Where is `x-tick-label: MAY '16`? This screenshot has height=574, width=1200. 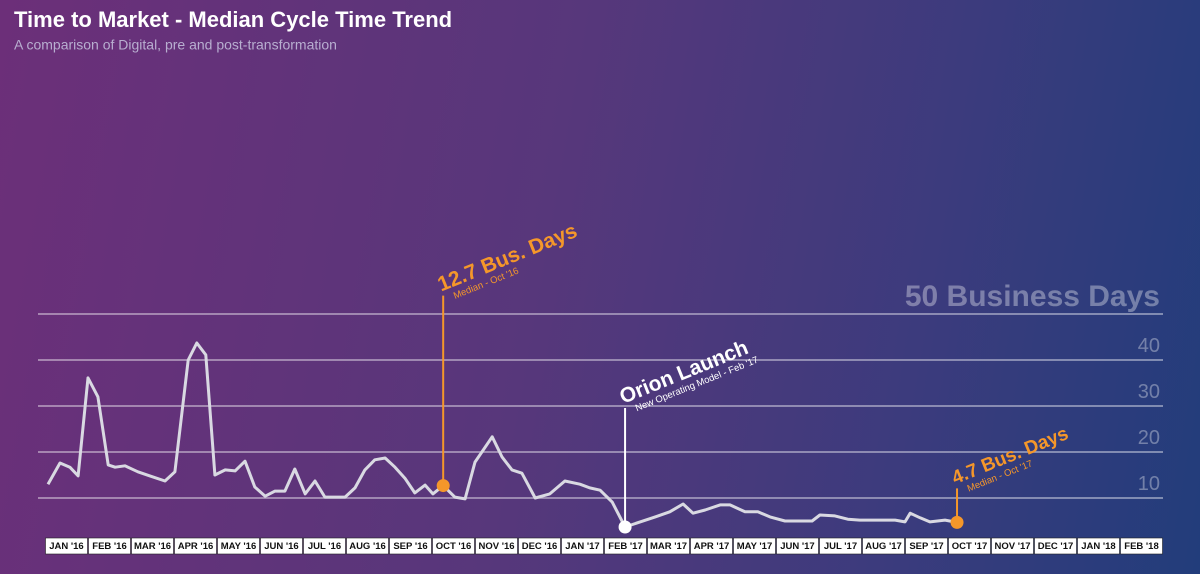
x-tick-label: MAY '16 is located at coordinates (239, 546).